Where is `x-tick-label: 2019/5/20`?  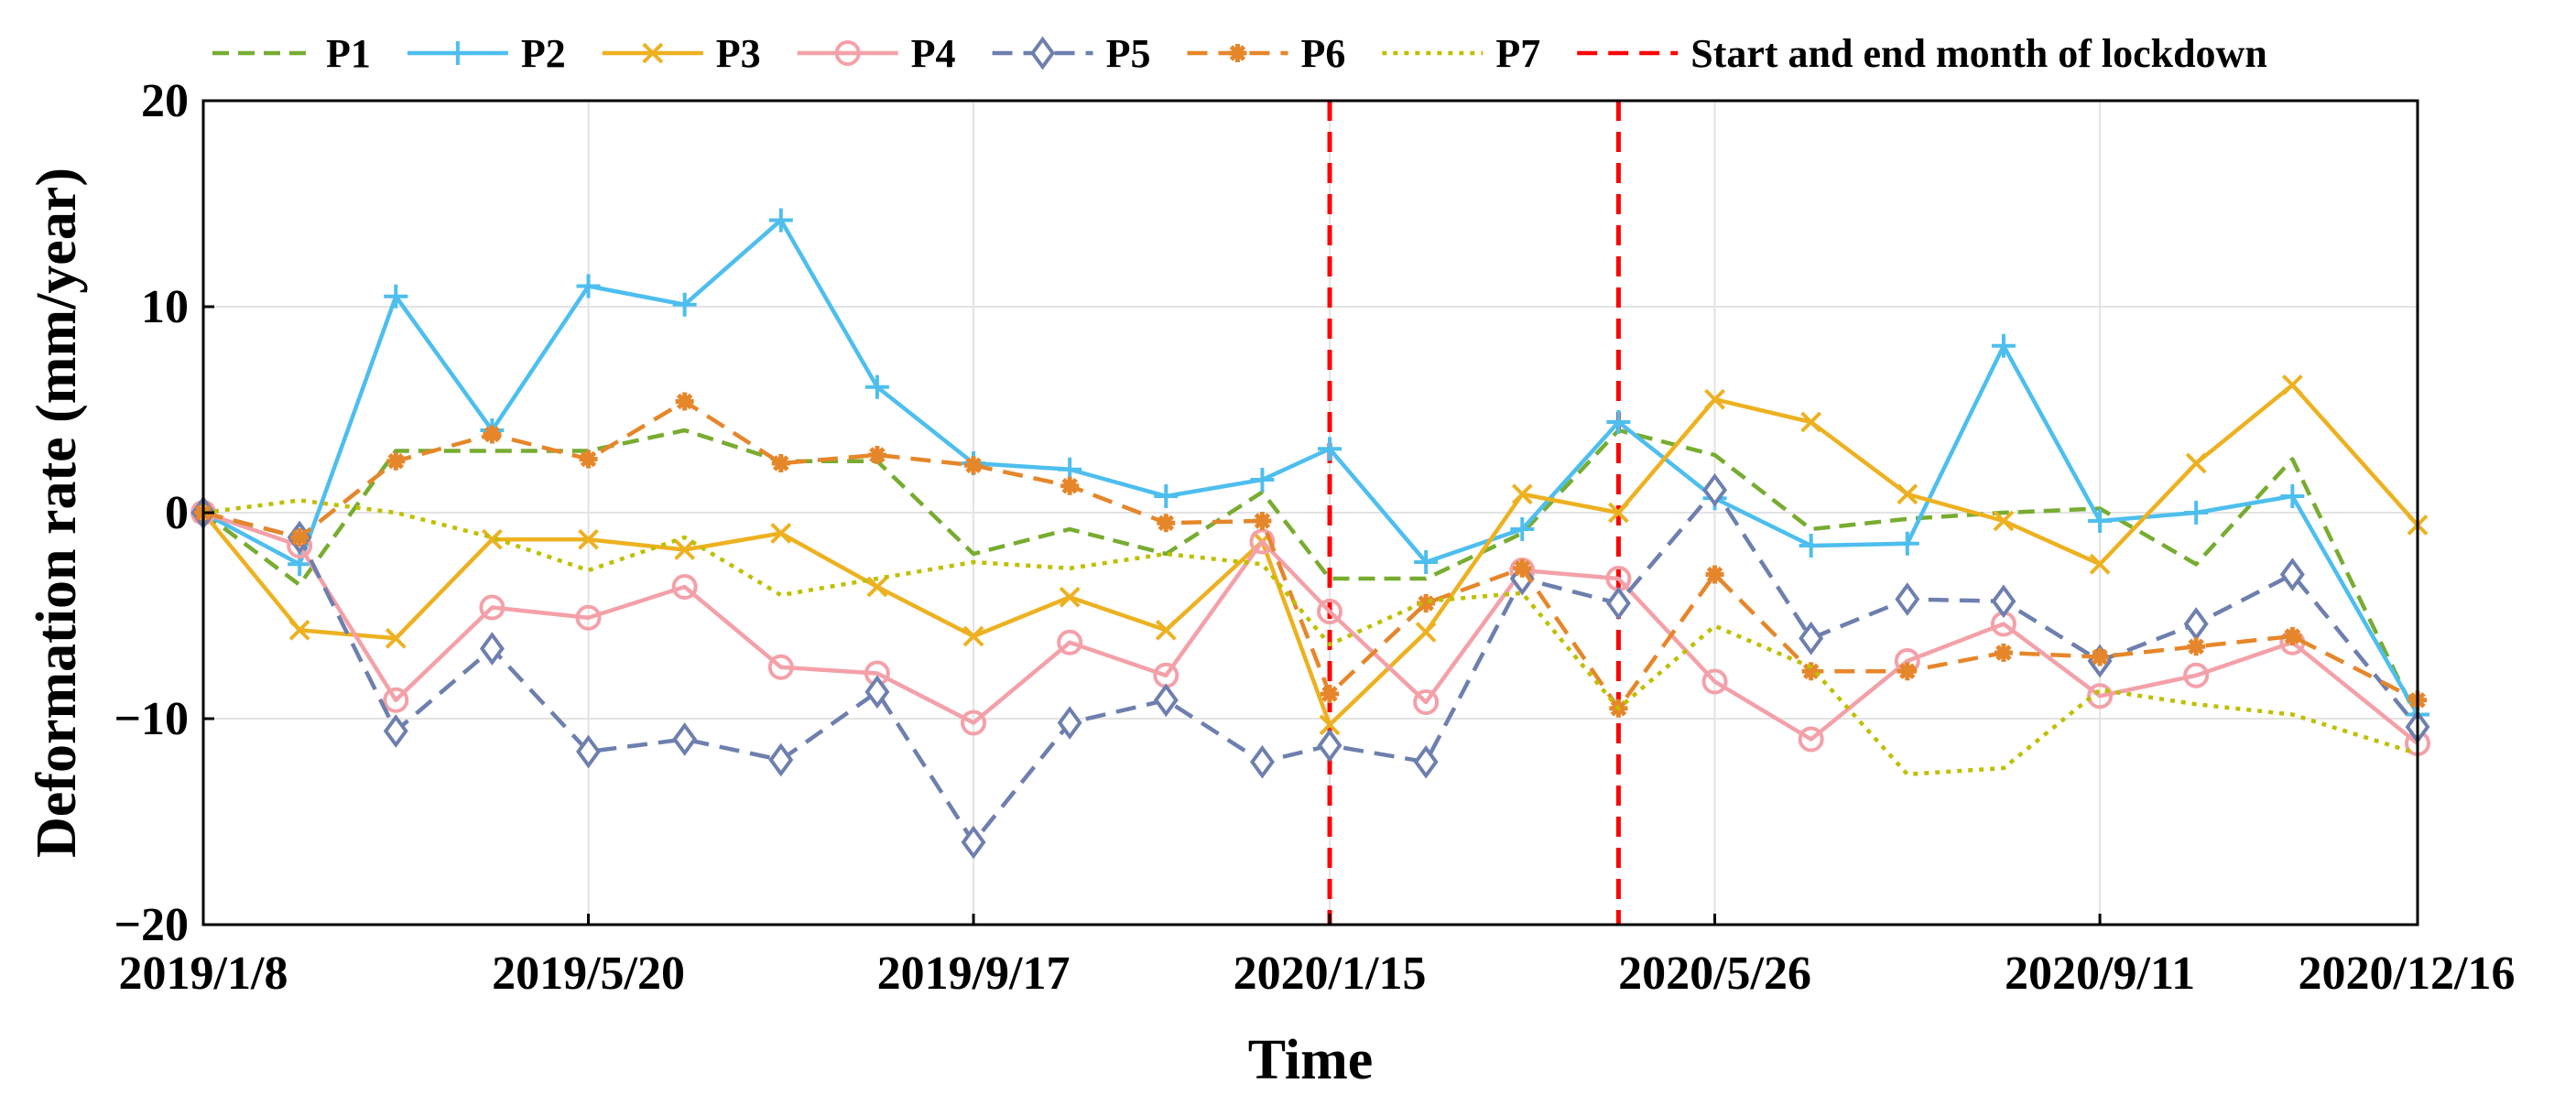
x-tick-label: 2019/5/20 is located at coordinates (588, 974).